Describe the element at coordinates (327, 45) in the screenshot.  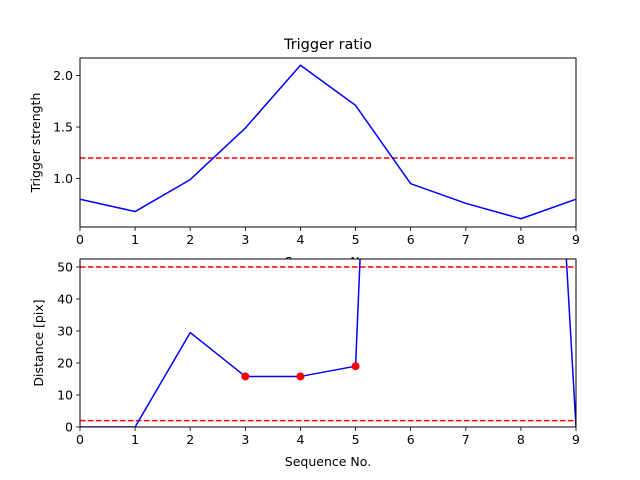
I see `chart-title: Trigger ratio` at that location.